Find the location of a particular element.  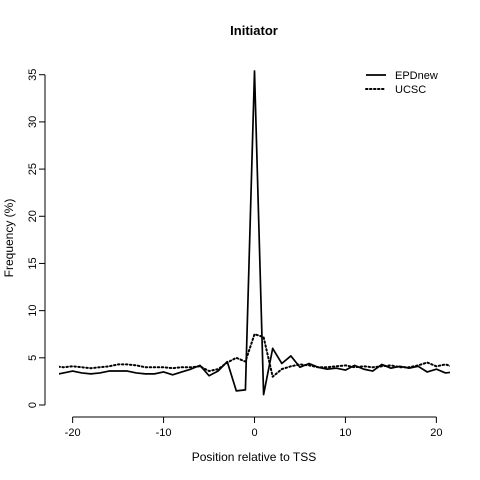

series-ucsc is located at coordinates (254, 355).